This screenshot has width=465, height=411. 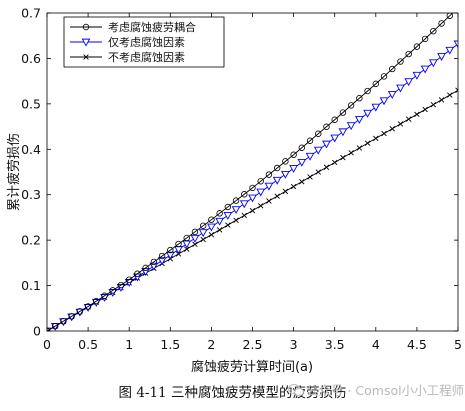 What do you see at coordinates (385, 390) in the screenshot?
I see `watermark-text: 公众号 · Comsol小小工程师` at bounding box center [385, 390].